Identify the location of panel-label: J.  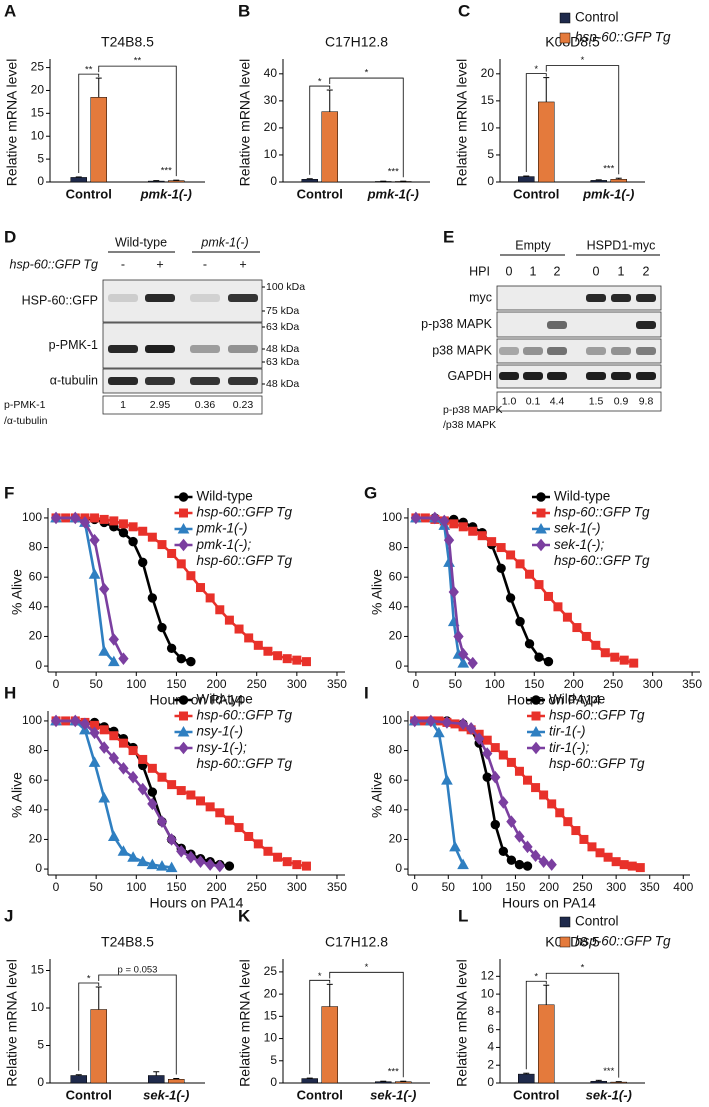
(8, 915).